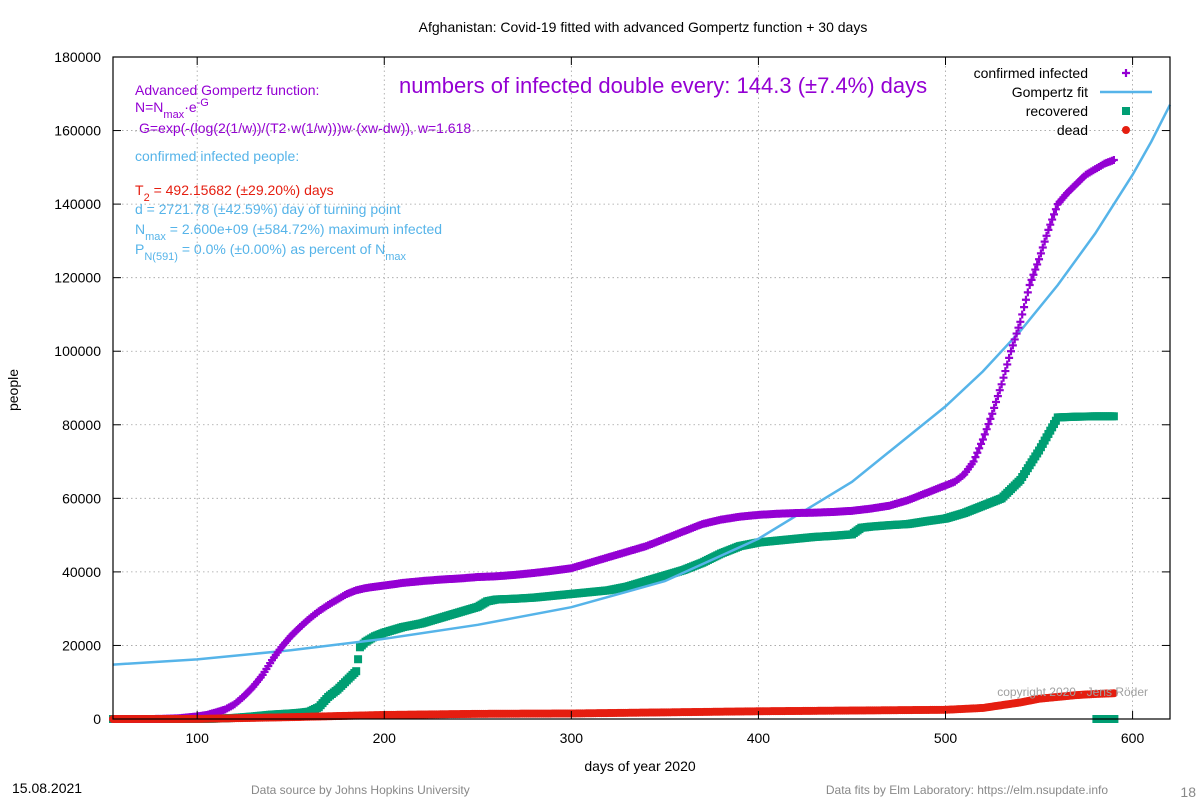 The height and width of the screenshot is (800, 1200). What do you see at coordinates (1126, 130) in the screenshot?
I see `legend-swatch-dead` at bounding box center [1126, 130].